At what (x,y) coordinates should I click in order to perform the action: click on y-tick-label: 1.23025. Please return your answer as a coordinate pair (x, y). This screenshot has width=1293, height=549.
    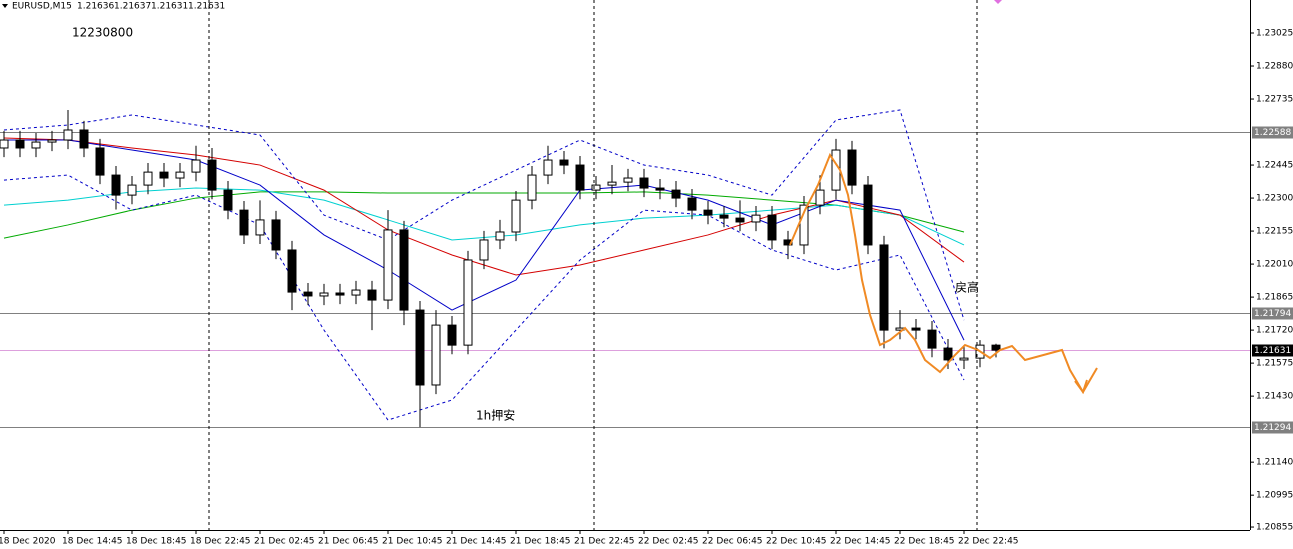
    Looking at the image, I should click on (1274, 34).